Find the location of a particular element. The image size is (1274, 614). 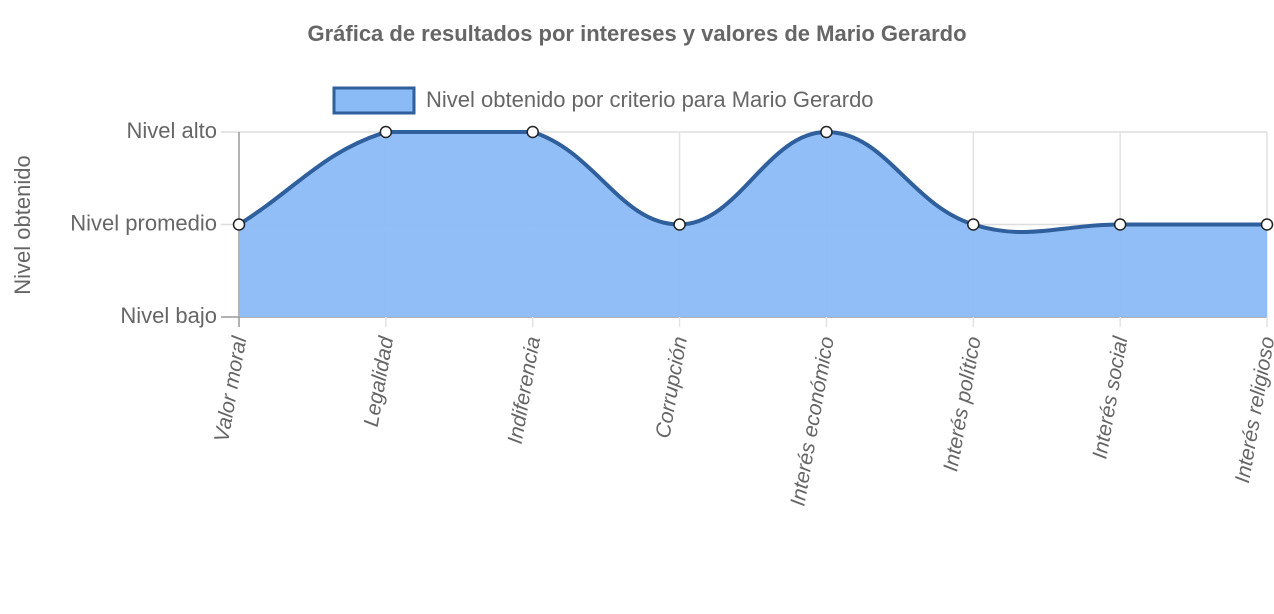

y-tick-label: Nivel promedio is located at coordinates (143, 222).